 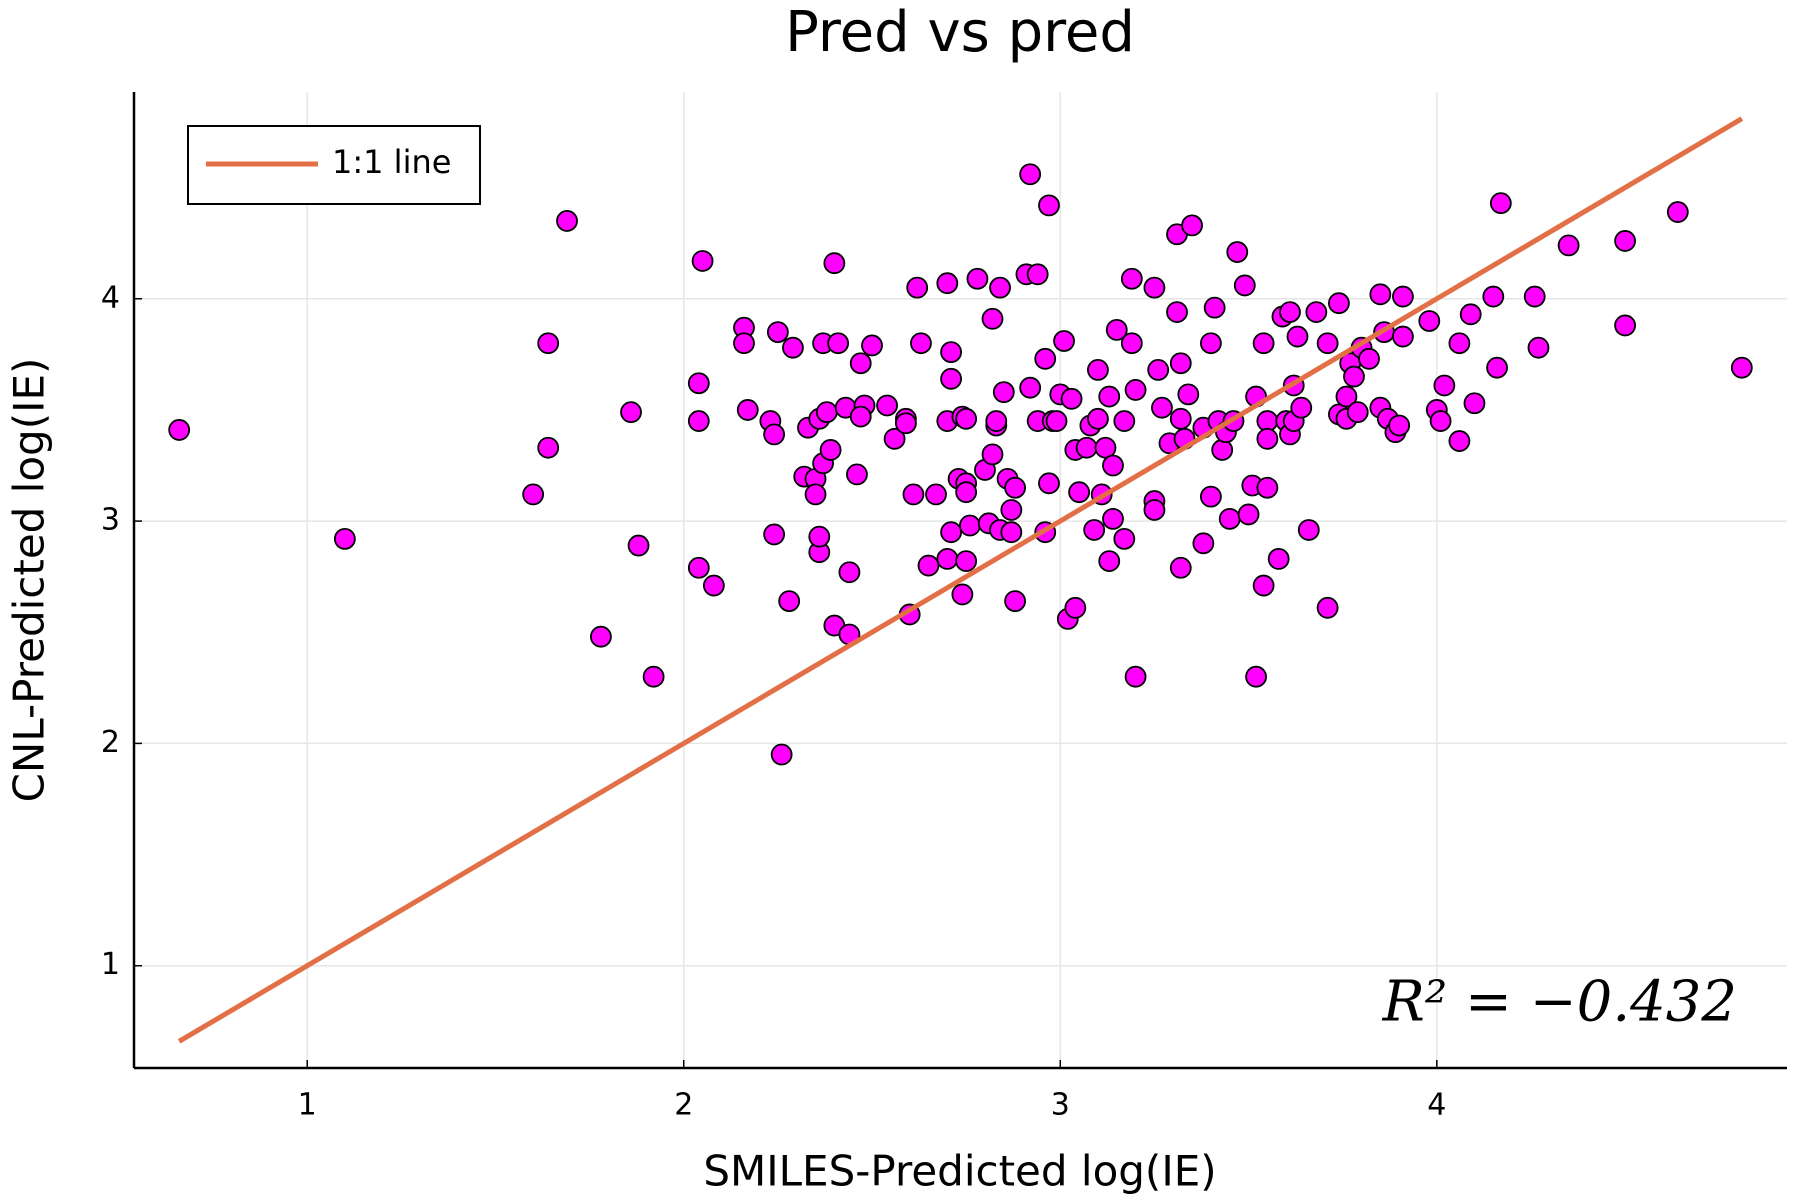 I want to click on annotation: R² = −0.432, so click(x=1559, y=1002).